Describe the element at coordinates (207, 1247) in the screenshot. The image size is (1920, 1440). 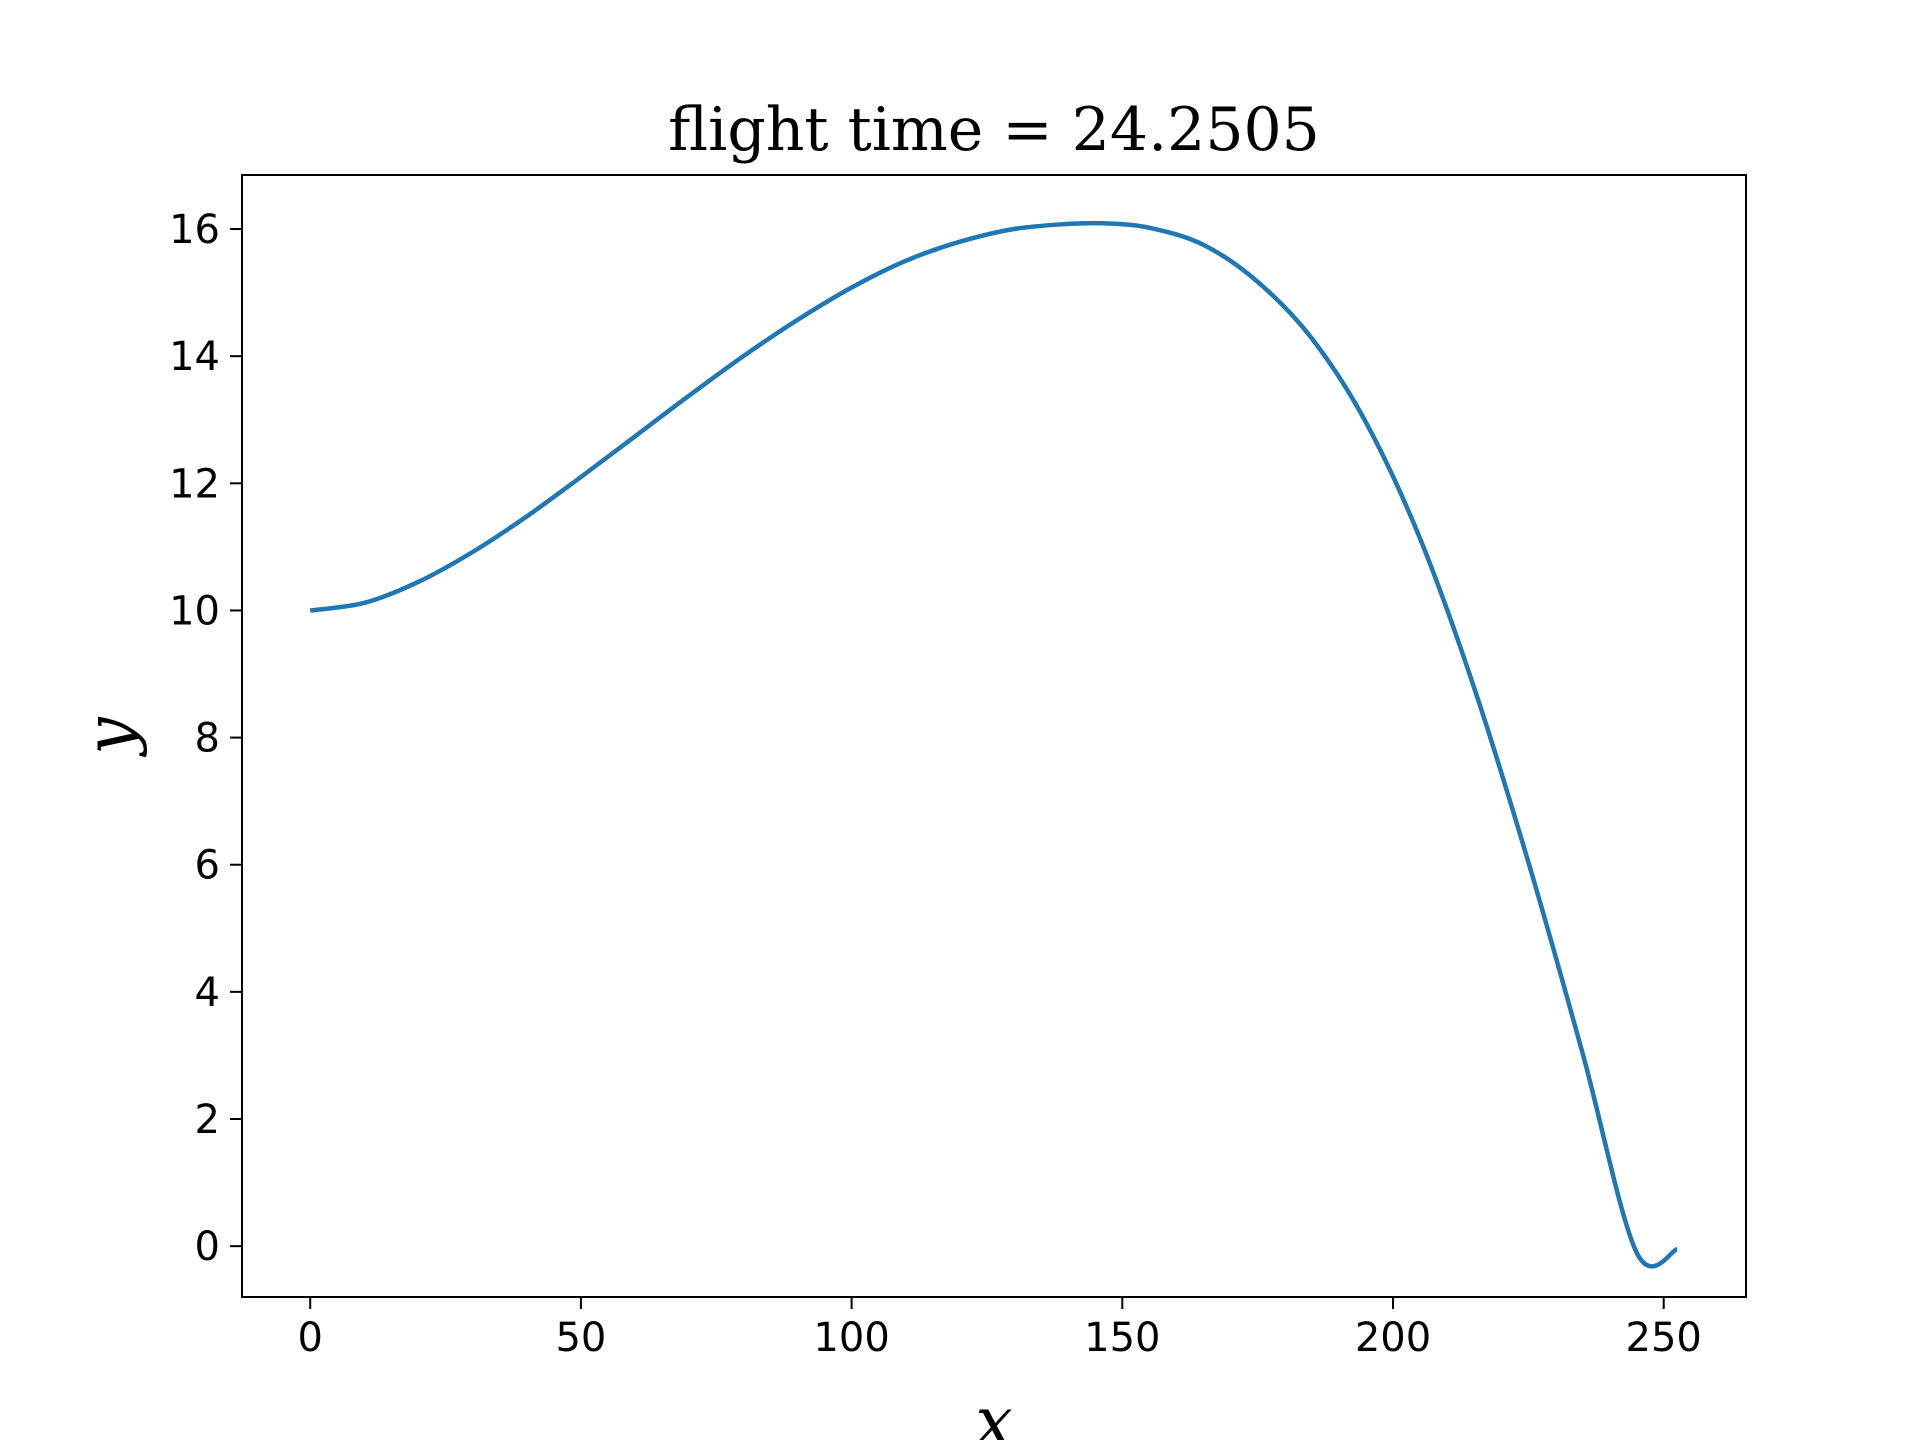
I see `y-tick-label: 0` at that location.